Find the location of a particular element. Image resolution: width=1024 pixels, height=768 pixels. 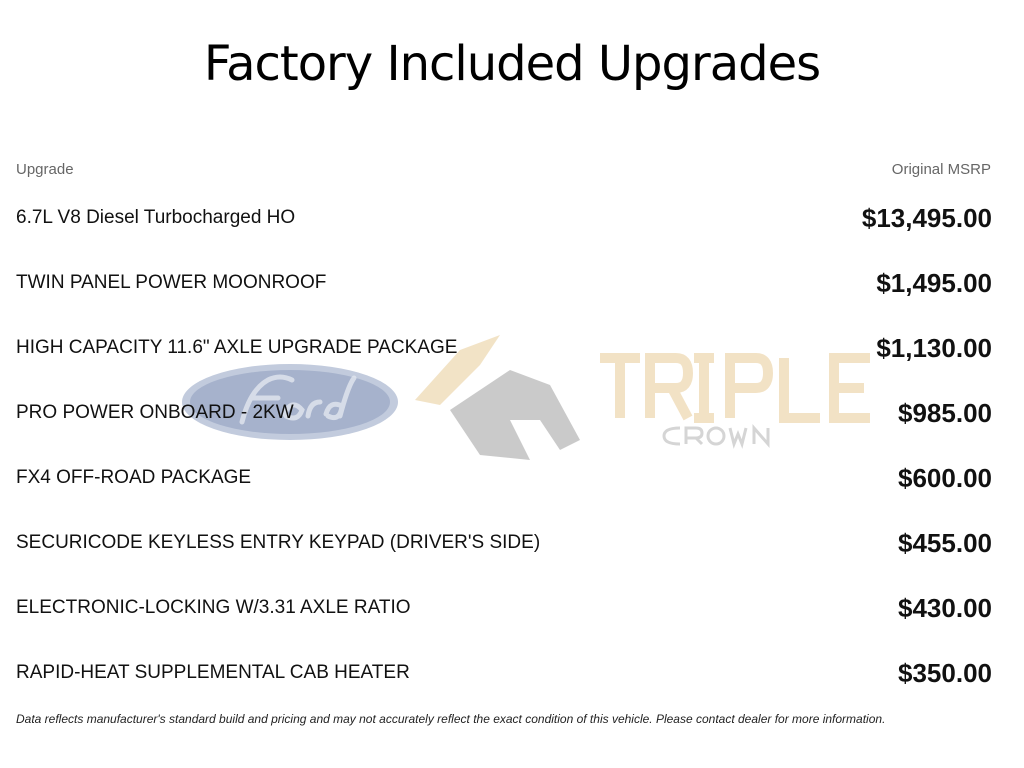

dealer-logo-watermark is located at coordinates (526, 397).